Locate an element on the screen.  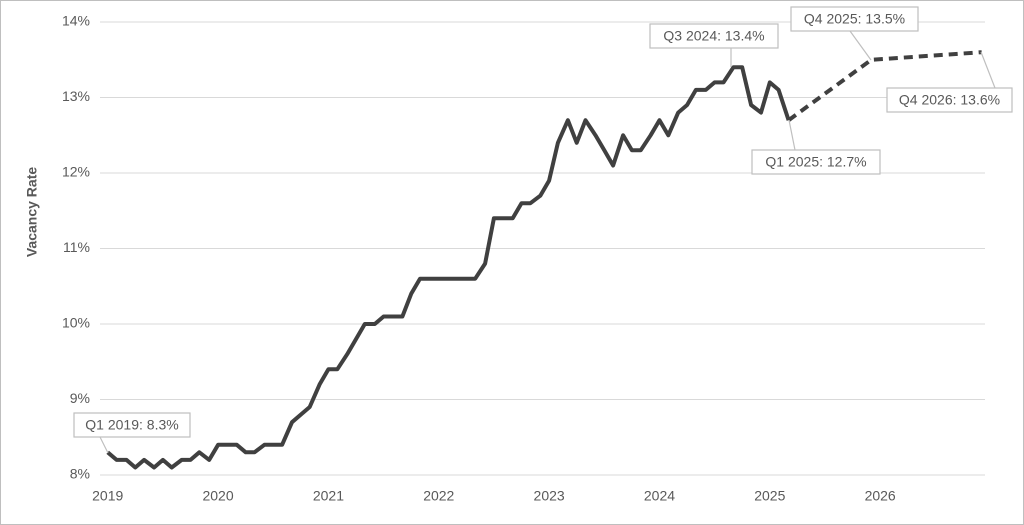
annotation-label: Q1 2025: 12.7% is located at coordinates (815, 162).